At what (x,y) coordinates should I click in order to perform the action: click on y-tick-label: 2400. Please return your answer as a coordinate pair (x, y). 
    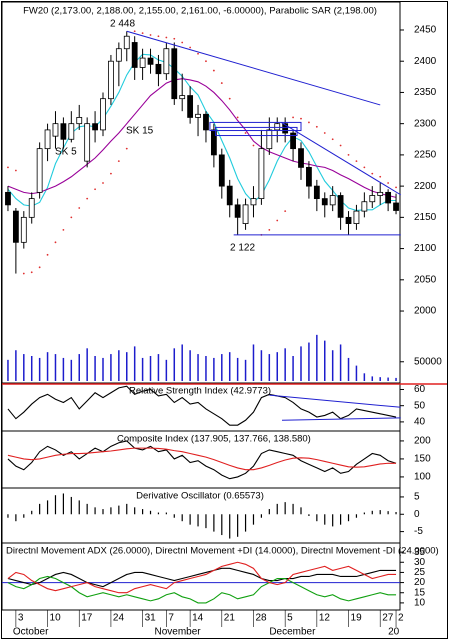
    Looking at the image, I should click on (425, 61).